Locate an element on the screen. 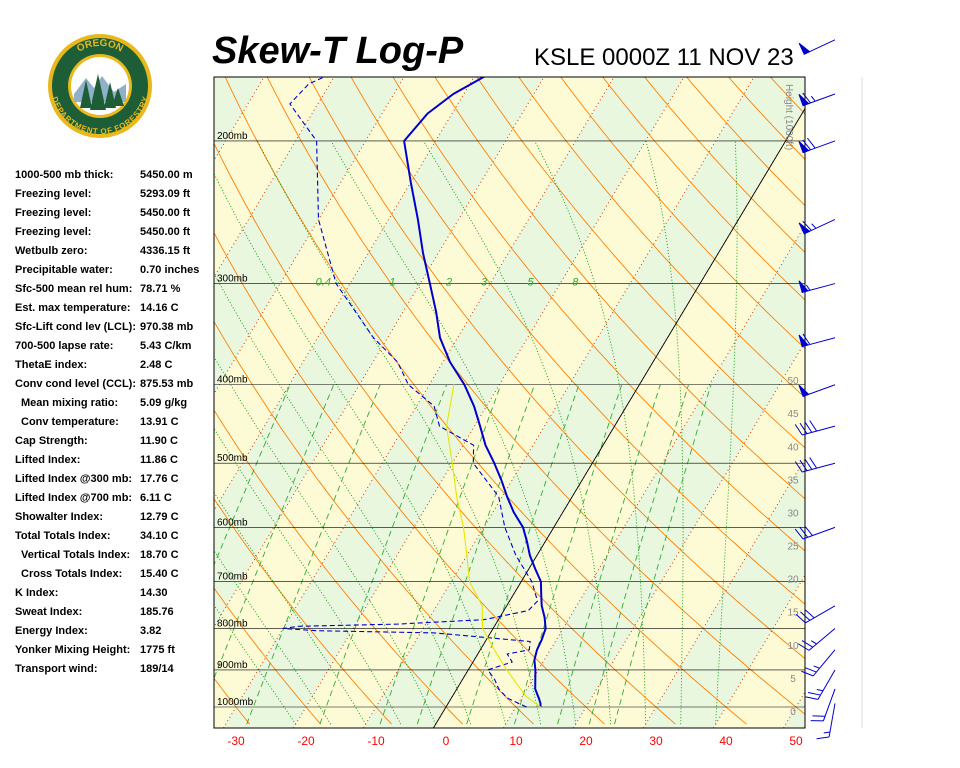 The image size is (960, 768). height-tick-label: 30 is located at coordinates (793, 514).